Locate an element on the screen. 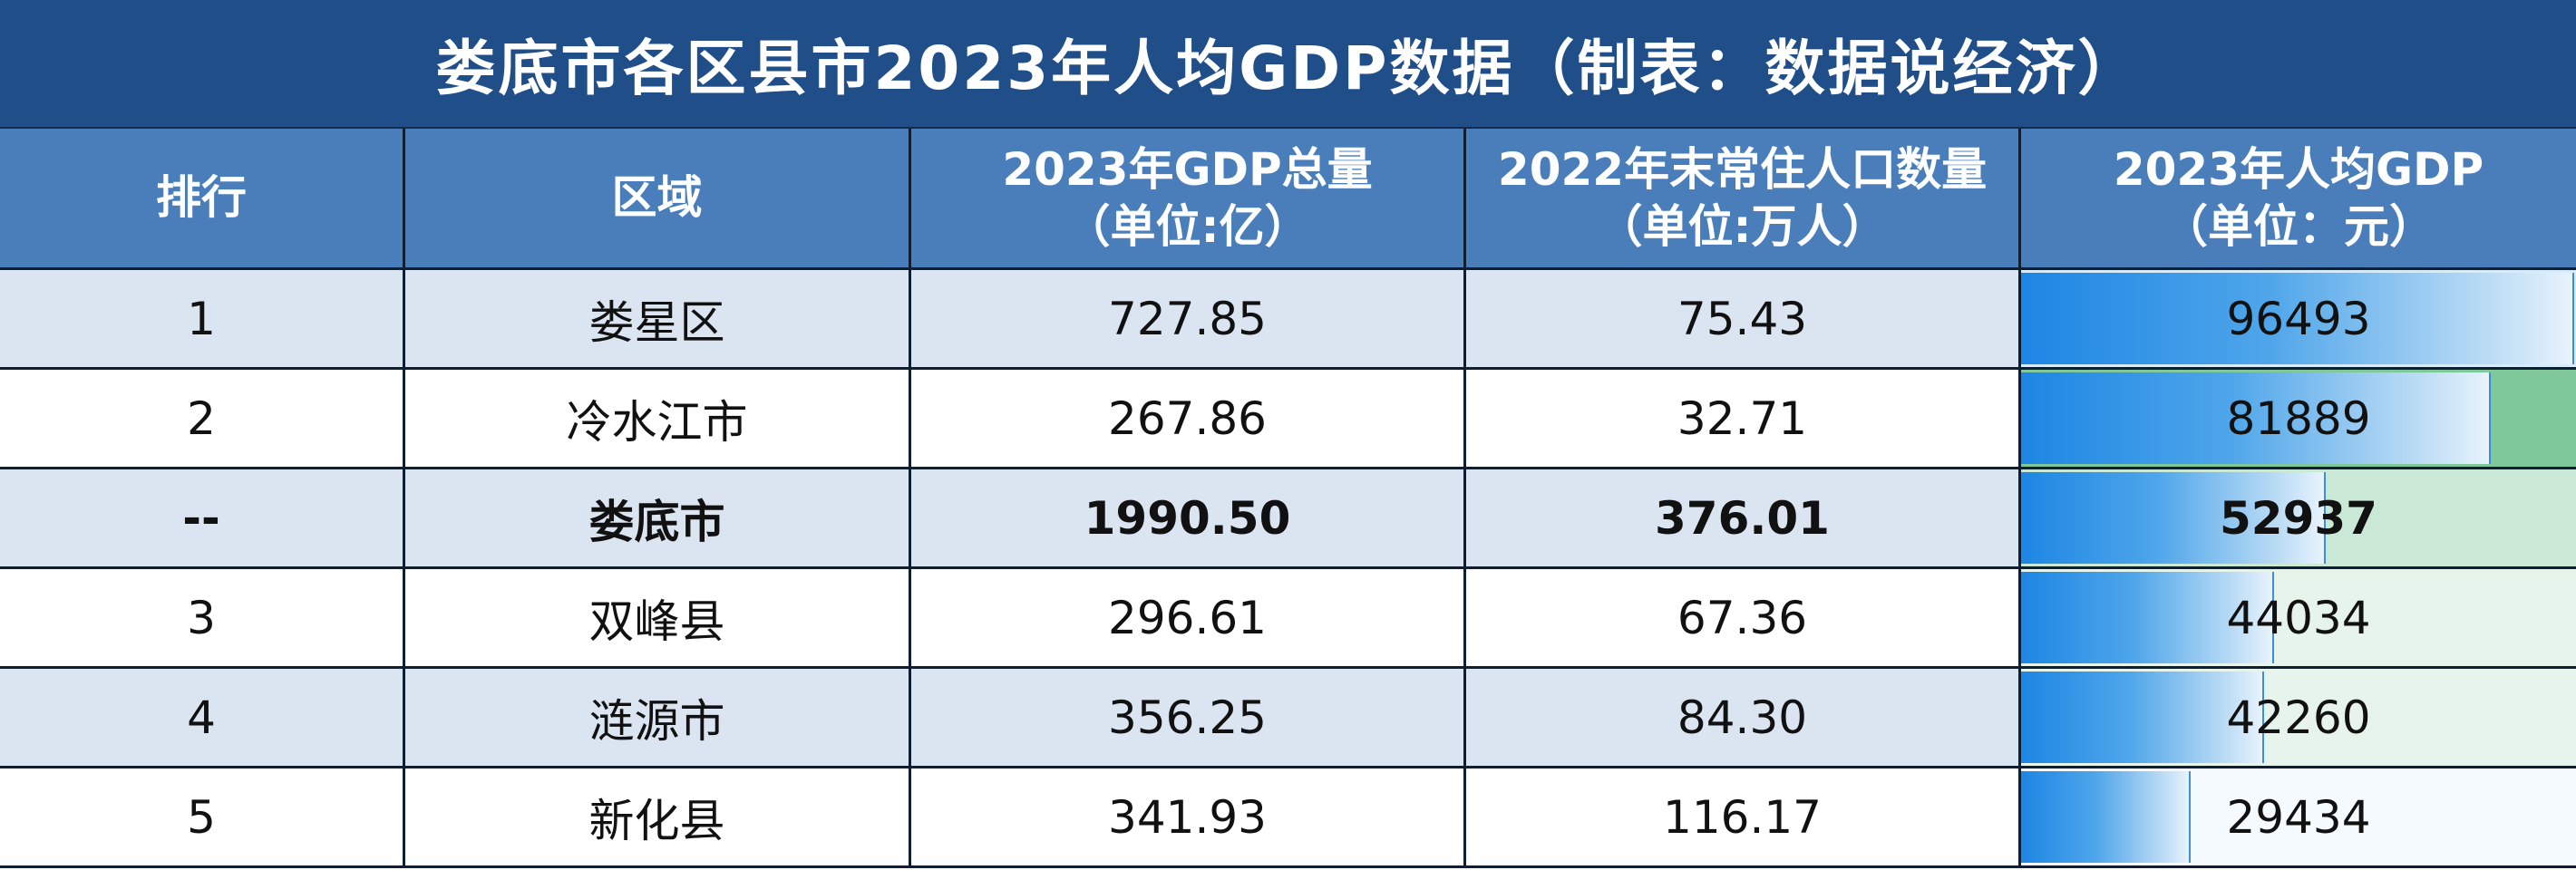 The height and width of the screenshot is (870, 2576). rank-cell: 1 is located at coordinates (202, 320).